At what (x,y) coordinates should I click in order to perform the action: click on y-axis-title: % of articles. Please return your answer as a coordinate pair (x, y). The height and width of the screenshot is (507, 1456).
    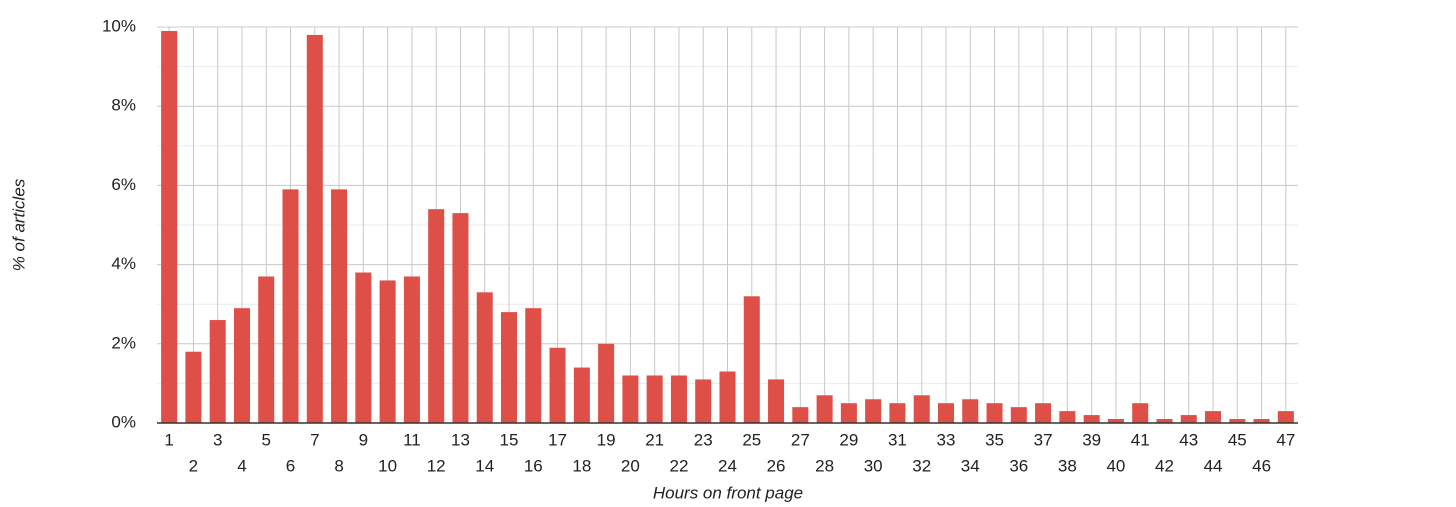
    Looking at the image, I should click on (18, 224).